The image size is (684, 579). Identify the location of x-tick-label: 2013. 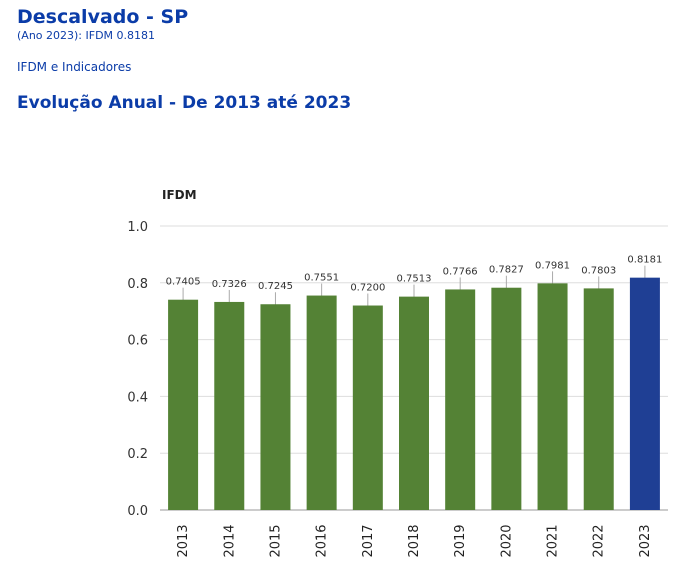
(183, 540).